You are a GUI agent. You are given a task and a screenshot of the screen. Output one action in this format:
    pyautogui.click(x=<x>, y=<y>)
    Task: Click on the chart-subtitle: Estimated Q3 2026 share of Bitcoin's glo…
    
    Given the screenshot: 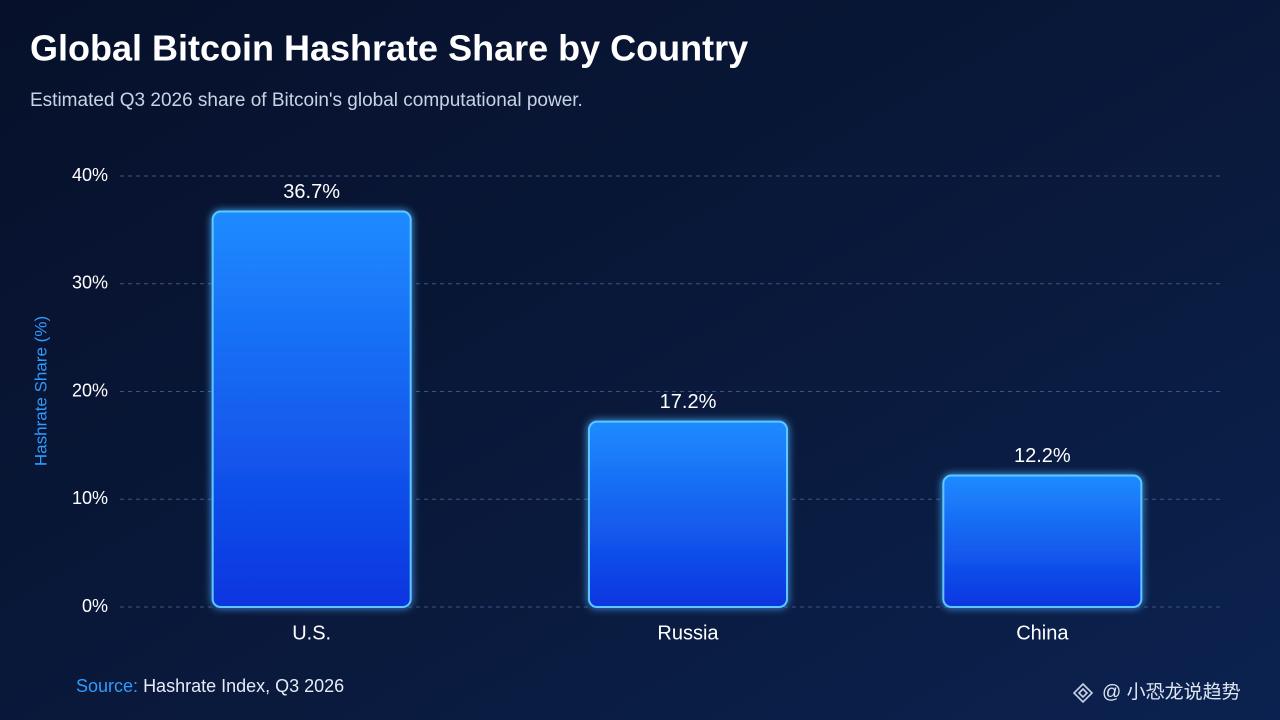 What is the action you would take?
    pyautogui.click(x=306, y=100)
    